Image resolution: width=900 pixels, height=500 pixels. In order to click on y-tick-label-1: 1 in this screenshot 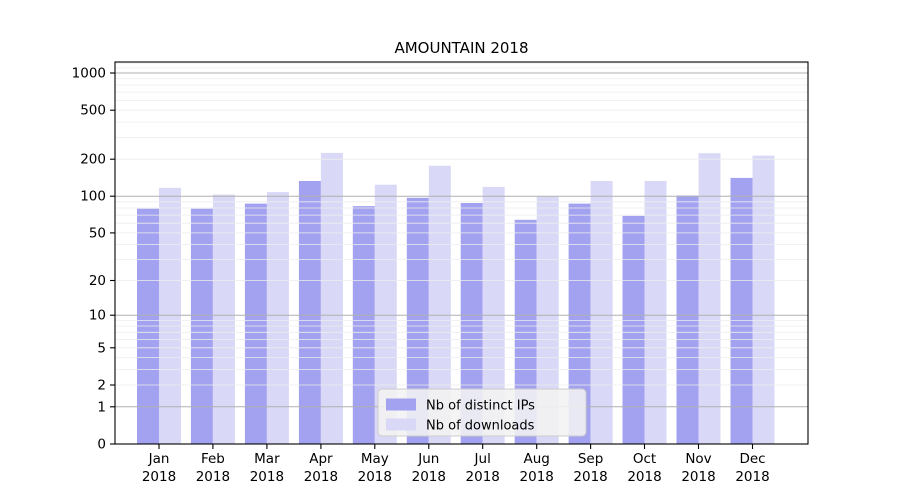, I will do `click(101, 407)`.